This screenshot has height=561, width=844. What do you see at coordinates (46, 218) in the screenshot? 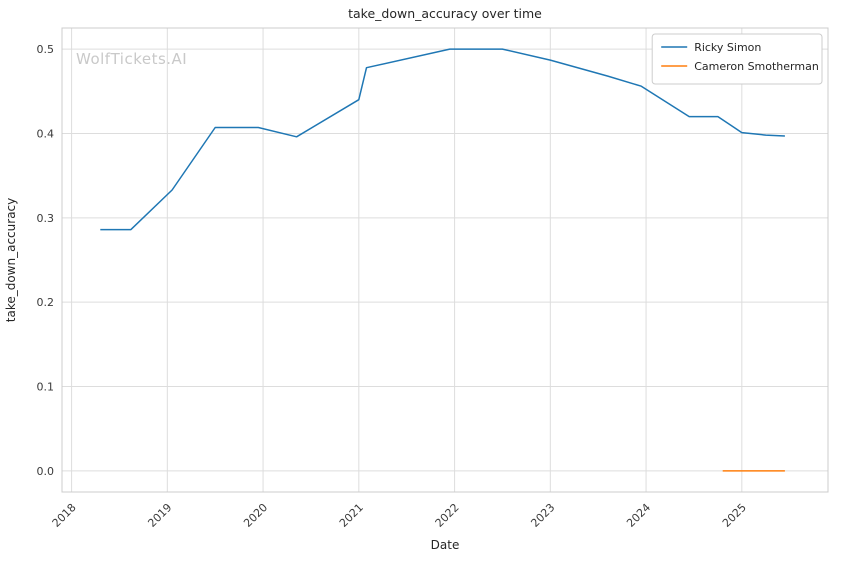
I see `y-tick-label: 0.3` at bounding box center [46, 218].